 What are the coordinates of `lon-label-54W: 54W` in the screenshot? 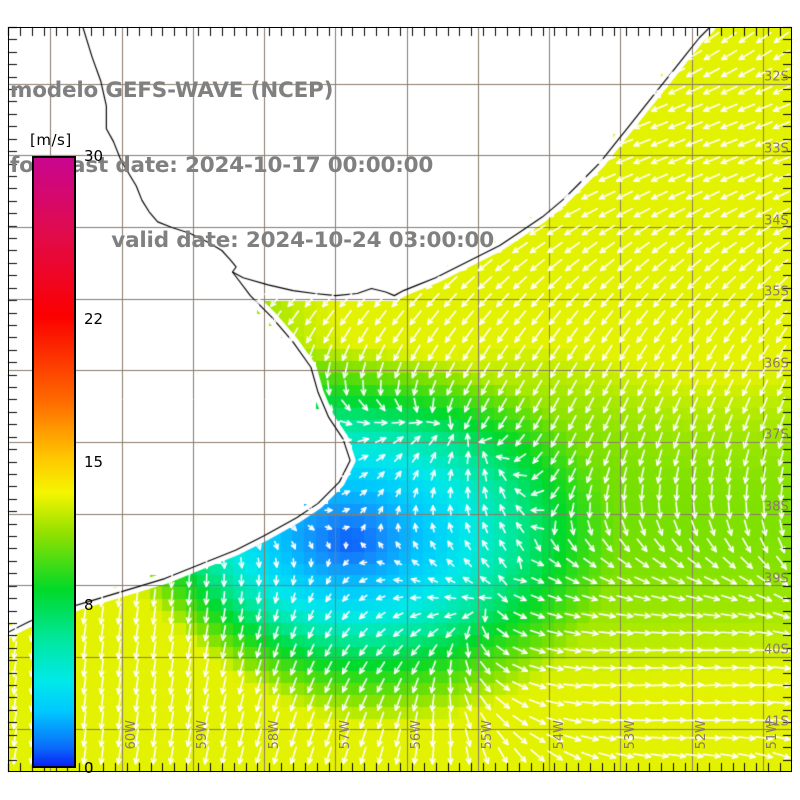 It's located at (559, 735).